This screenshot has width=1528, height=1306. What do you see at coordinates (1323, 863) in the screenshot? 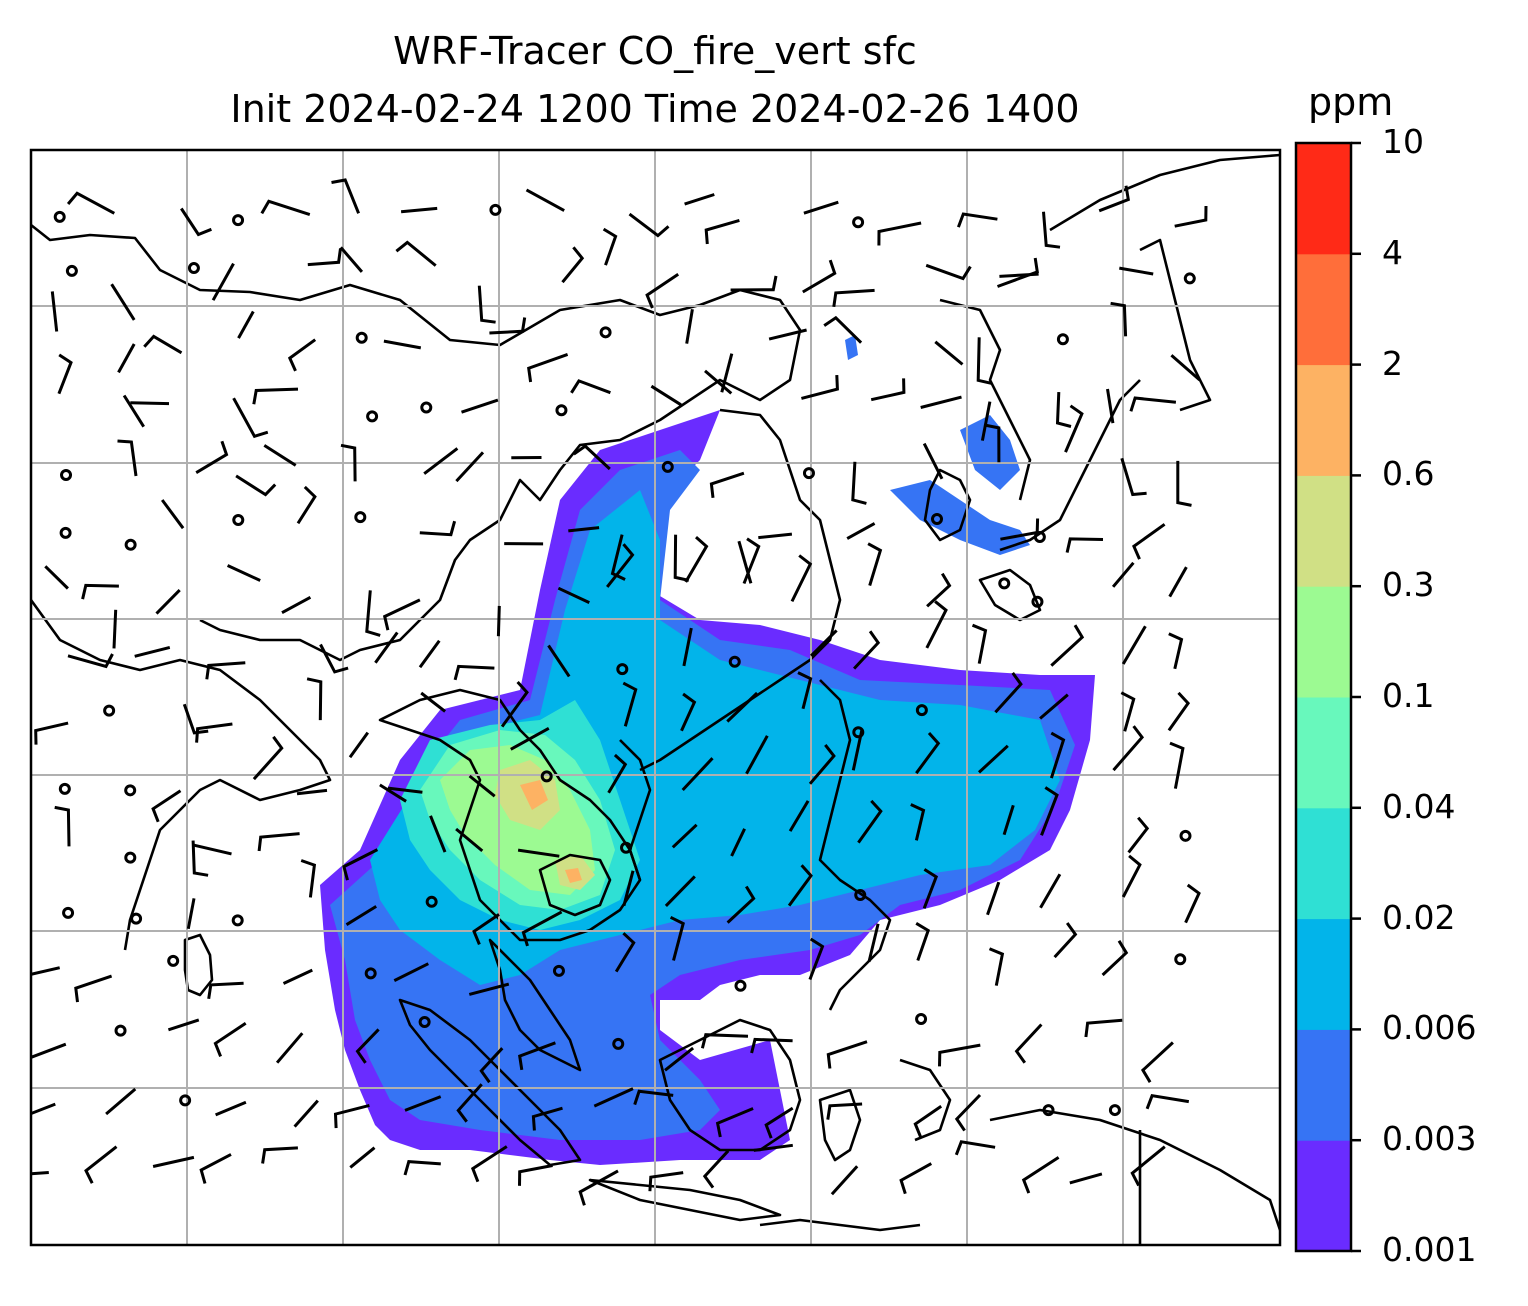
I see `colorbar-band-0.02` at bounding box center [1323, 863].